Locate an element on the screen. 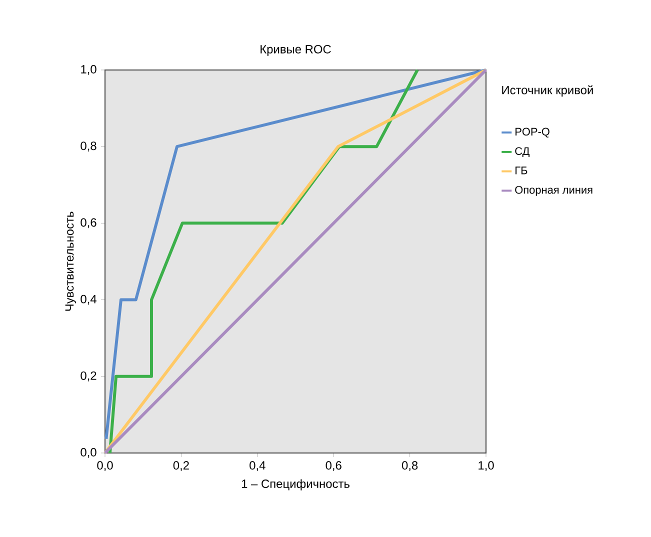 This screenshot has height=537, width=651. y-tick-label: 1,0 is located at coordinates (88, 70).